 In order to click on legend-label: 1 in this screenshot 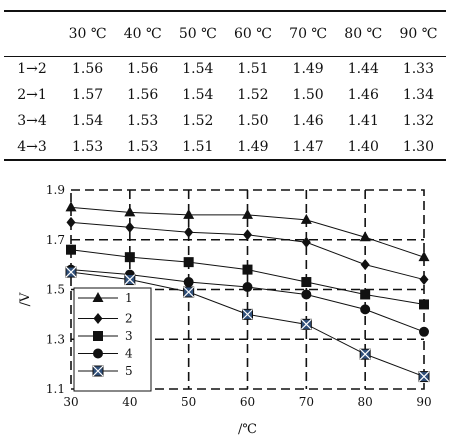, I will do `click(129, 298)`.